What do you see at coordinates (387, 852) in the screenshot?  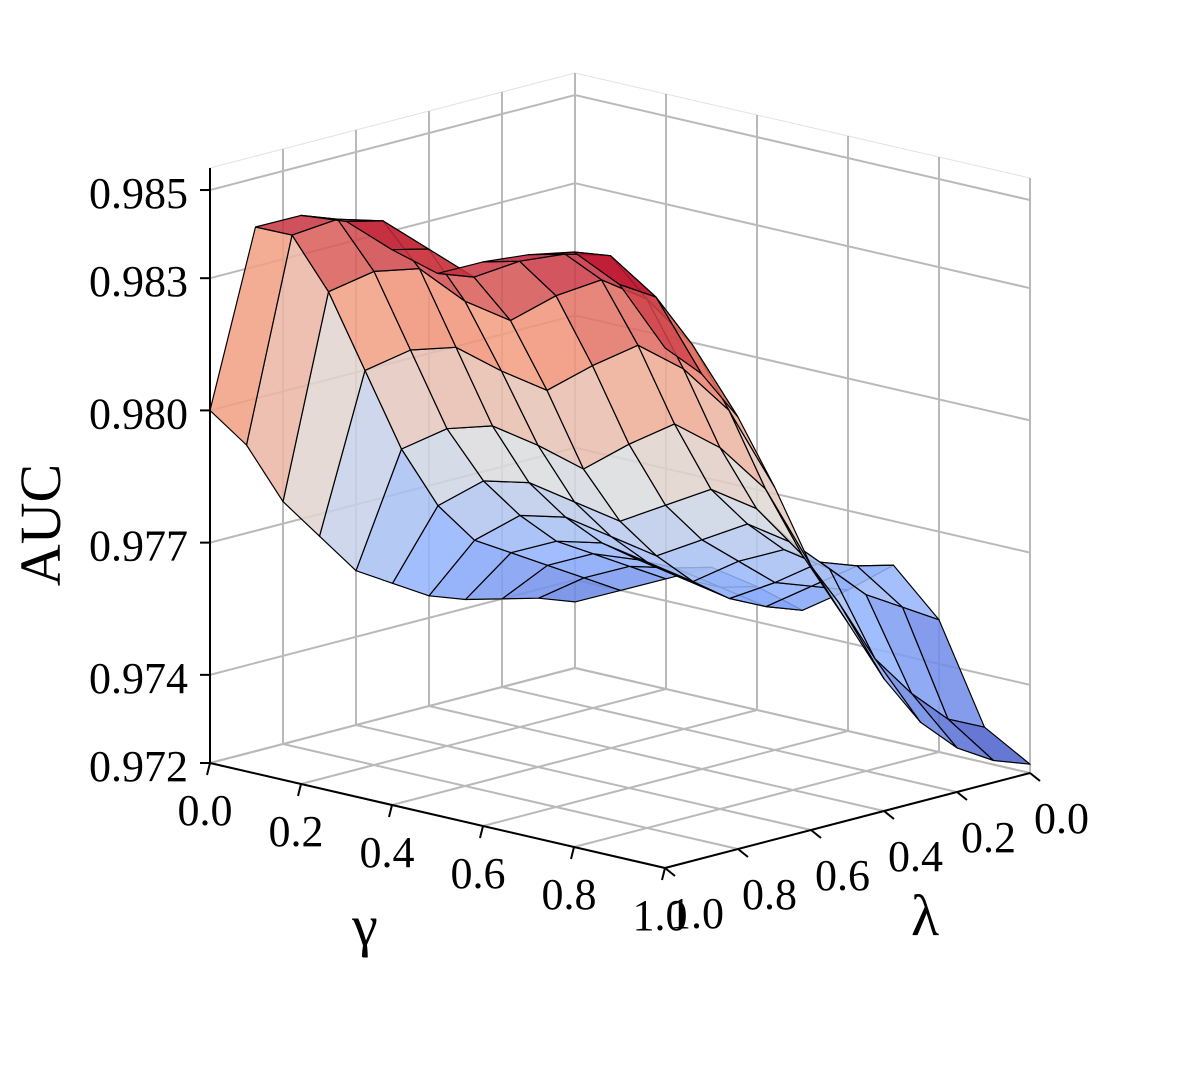 I see `gamma-tick-label: 0.4` at bounding box center [387, 852].